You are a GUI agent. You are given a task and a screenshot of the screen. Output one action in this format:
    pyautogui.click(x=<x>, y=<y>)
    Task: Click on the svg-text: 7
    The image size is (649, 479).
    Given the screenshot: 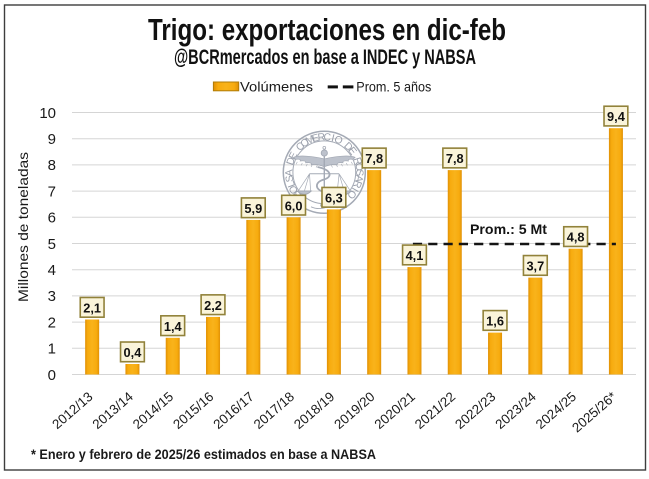 What is the action you would take?
    pyautogui.click(x=52, y=191)
    